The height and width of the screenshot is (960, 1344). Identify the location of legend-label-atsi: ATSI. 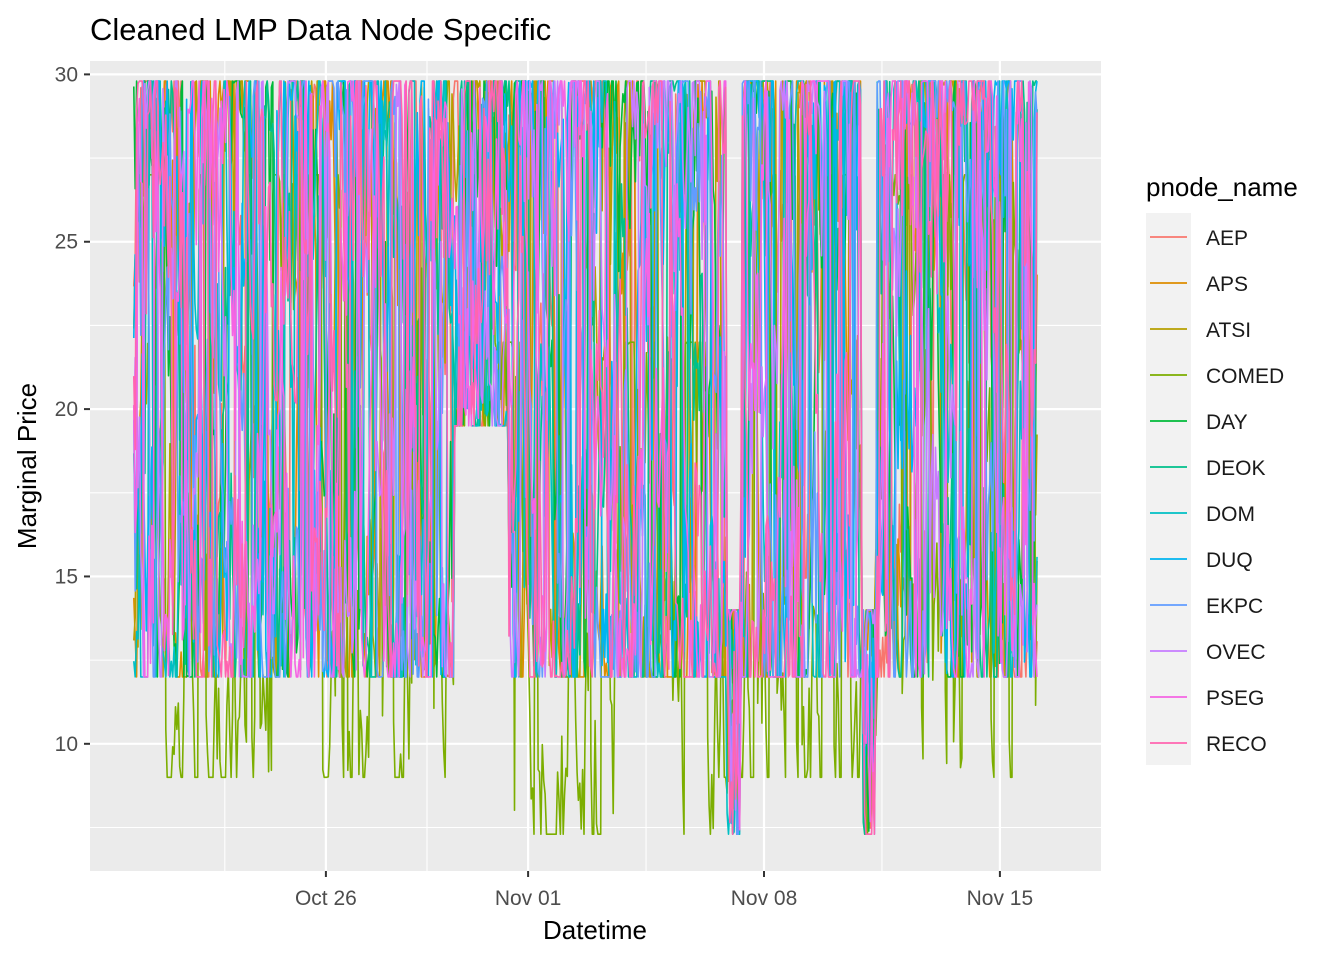
(1228, 330).